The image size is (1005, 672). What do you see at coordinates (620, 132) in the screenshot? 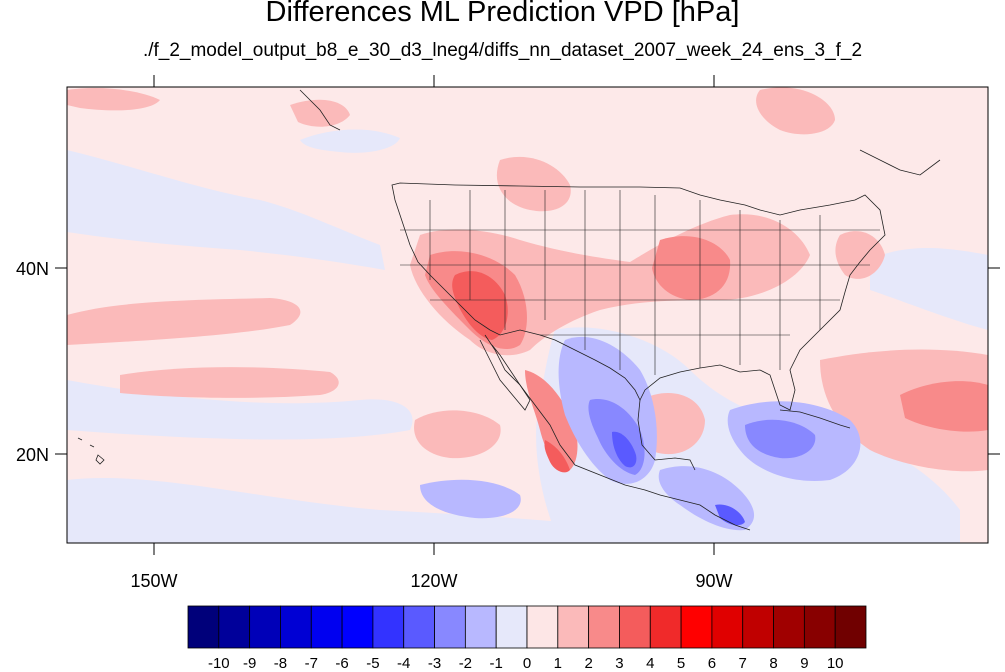
I see `canada-coast` at bounding box center [620, 132].